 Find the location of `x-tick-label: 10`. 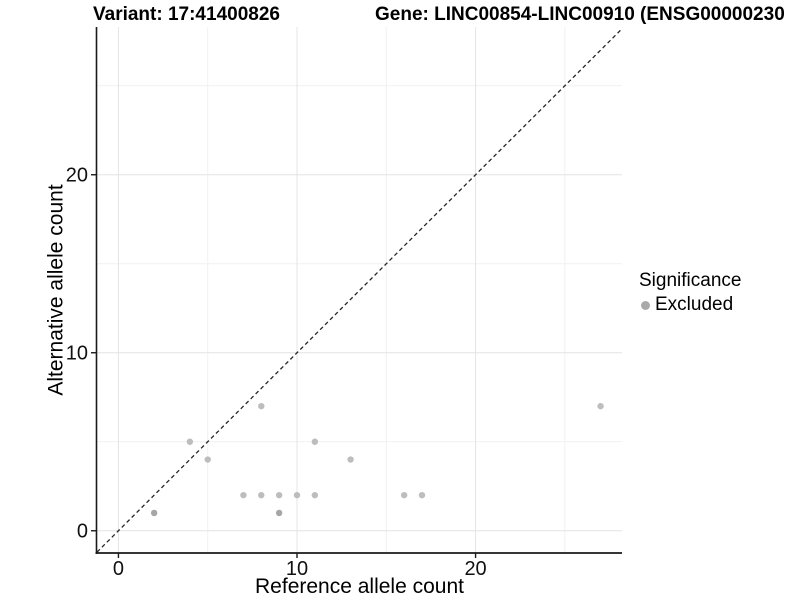

x-tick-label: 10 is located at coordinates (297, 569).